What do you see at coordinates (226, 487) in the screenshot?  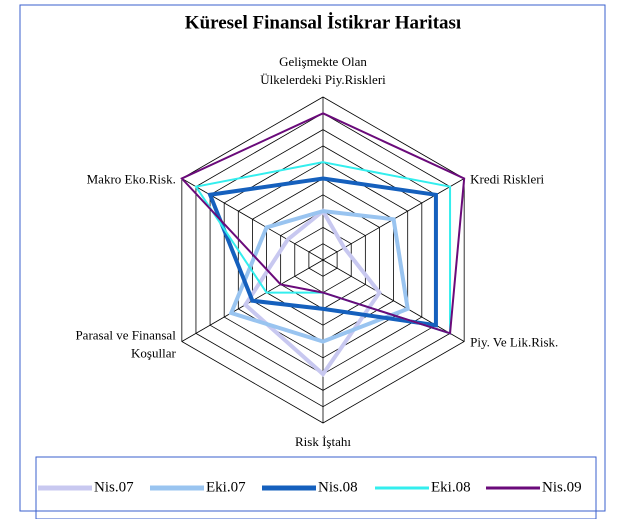 I see `legend-label: Eki.07` at bounding box center [226, 487].